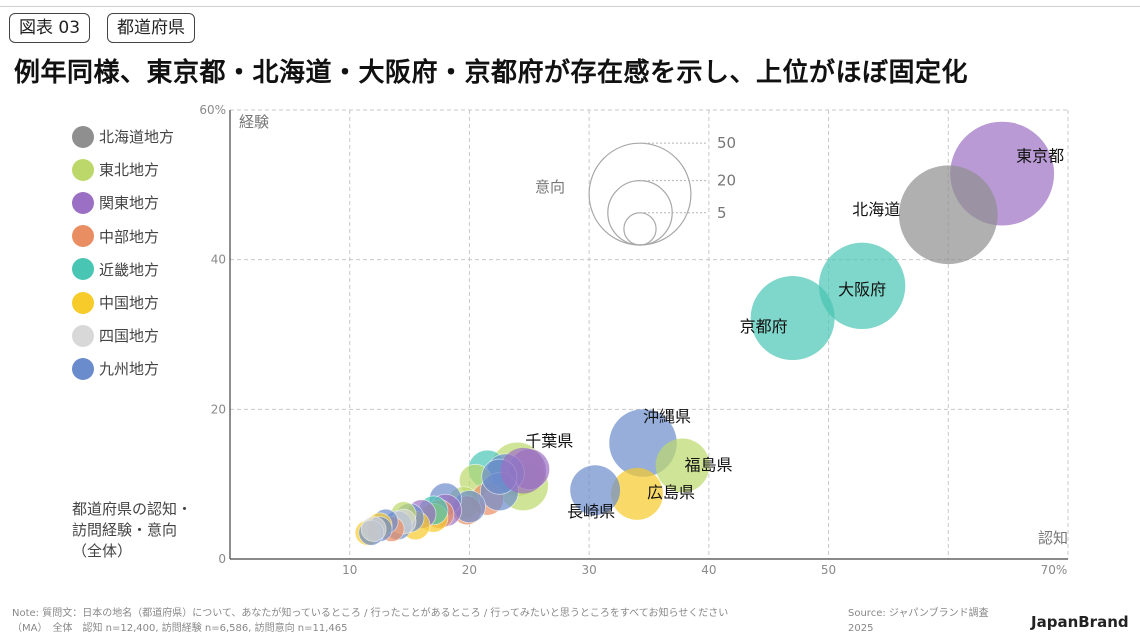  Describe the element at coordinates (1054, 570) in the screenshot. I see `x-tick-label: 70%` at that location.